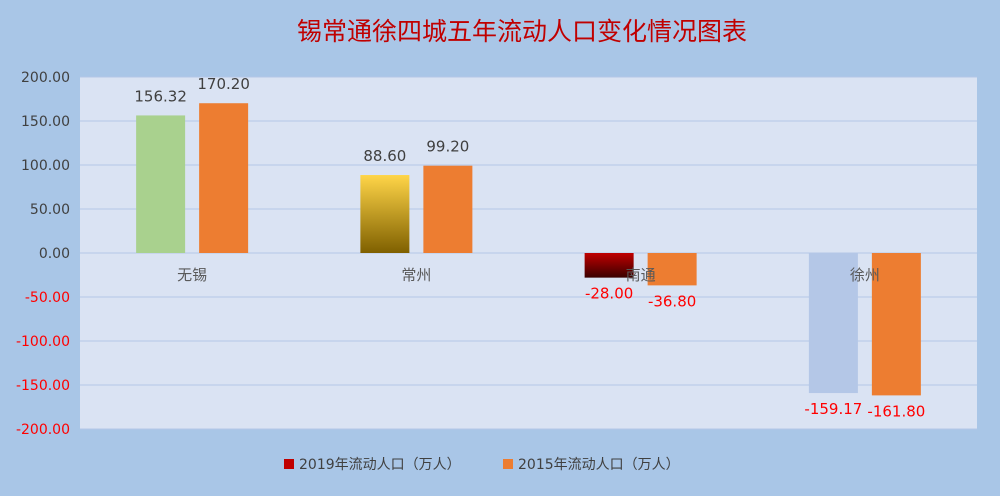 The height and width of the screenshot is (500, 1000). I want to click on data-label: -36.80, so click(672, 301).